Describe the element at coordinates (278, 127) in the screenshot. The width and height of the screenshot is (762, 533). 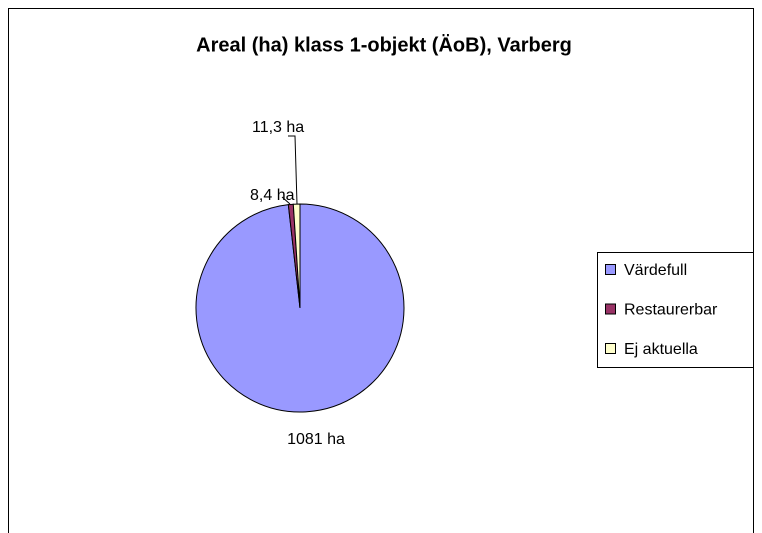
I see `data-label: 11,3 ha` at that location.